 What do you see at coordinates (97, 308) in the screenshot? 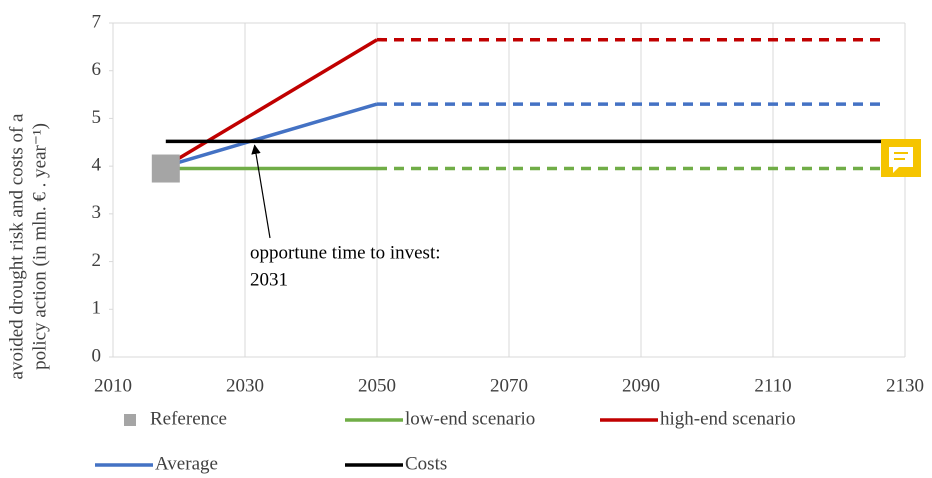
I see `y-tick-label: 1` at bounding box center [97, 308].